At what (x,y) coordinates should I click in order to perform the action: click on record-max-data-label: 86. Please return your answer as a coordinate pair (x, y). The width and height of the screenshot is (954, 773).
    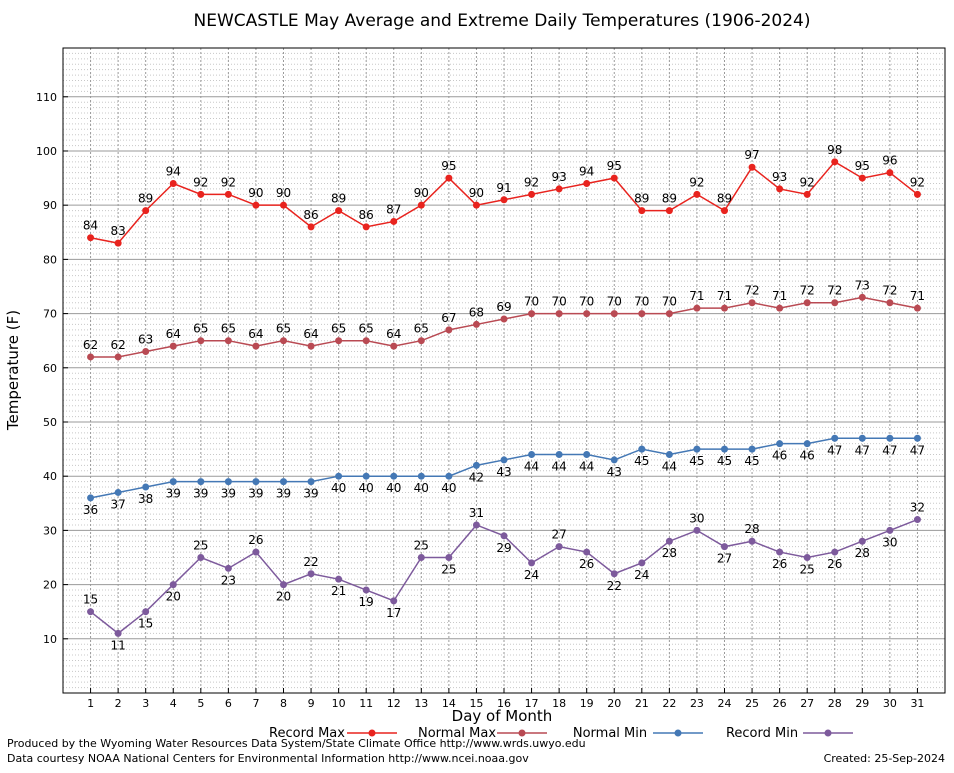
    Looking at the image, I should click on (310, 215).